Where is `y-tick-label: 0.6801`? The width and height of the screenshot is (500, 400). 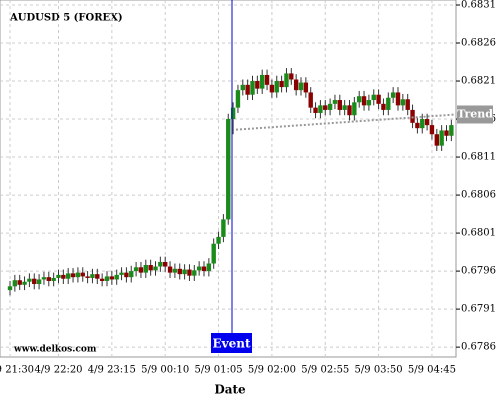
y-tick-label: 0.6801 is located at coordinates (478, 233).